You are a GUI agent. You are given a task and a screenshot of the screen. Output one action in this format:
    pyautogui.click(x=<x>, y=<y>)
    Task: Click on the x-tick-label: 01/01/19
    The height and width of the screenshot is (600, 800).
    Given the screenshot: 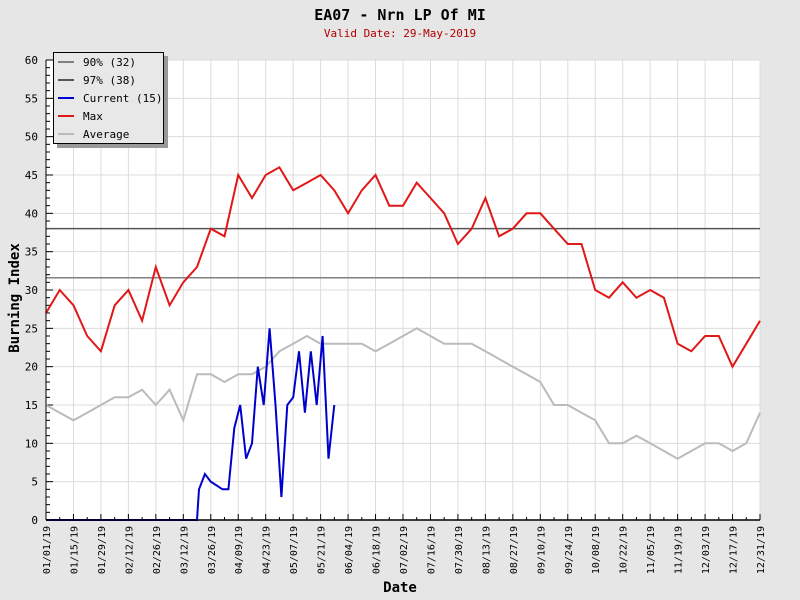 What is the action you would take?
    pyautogui.click(x=47, y=550)
    